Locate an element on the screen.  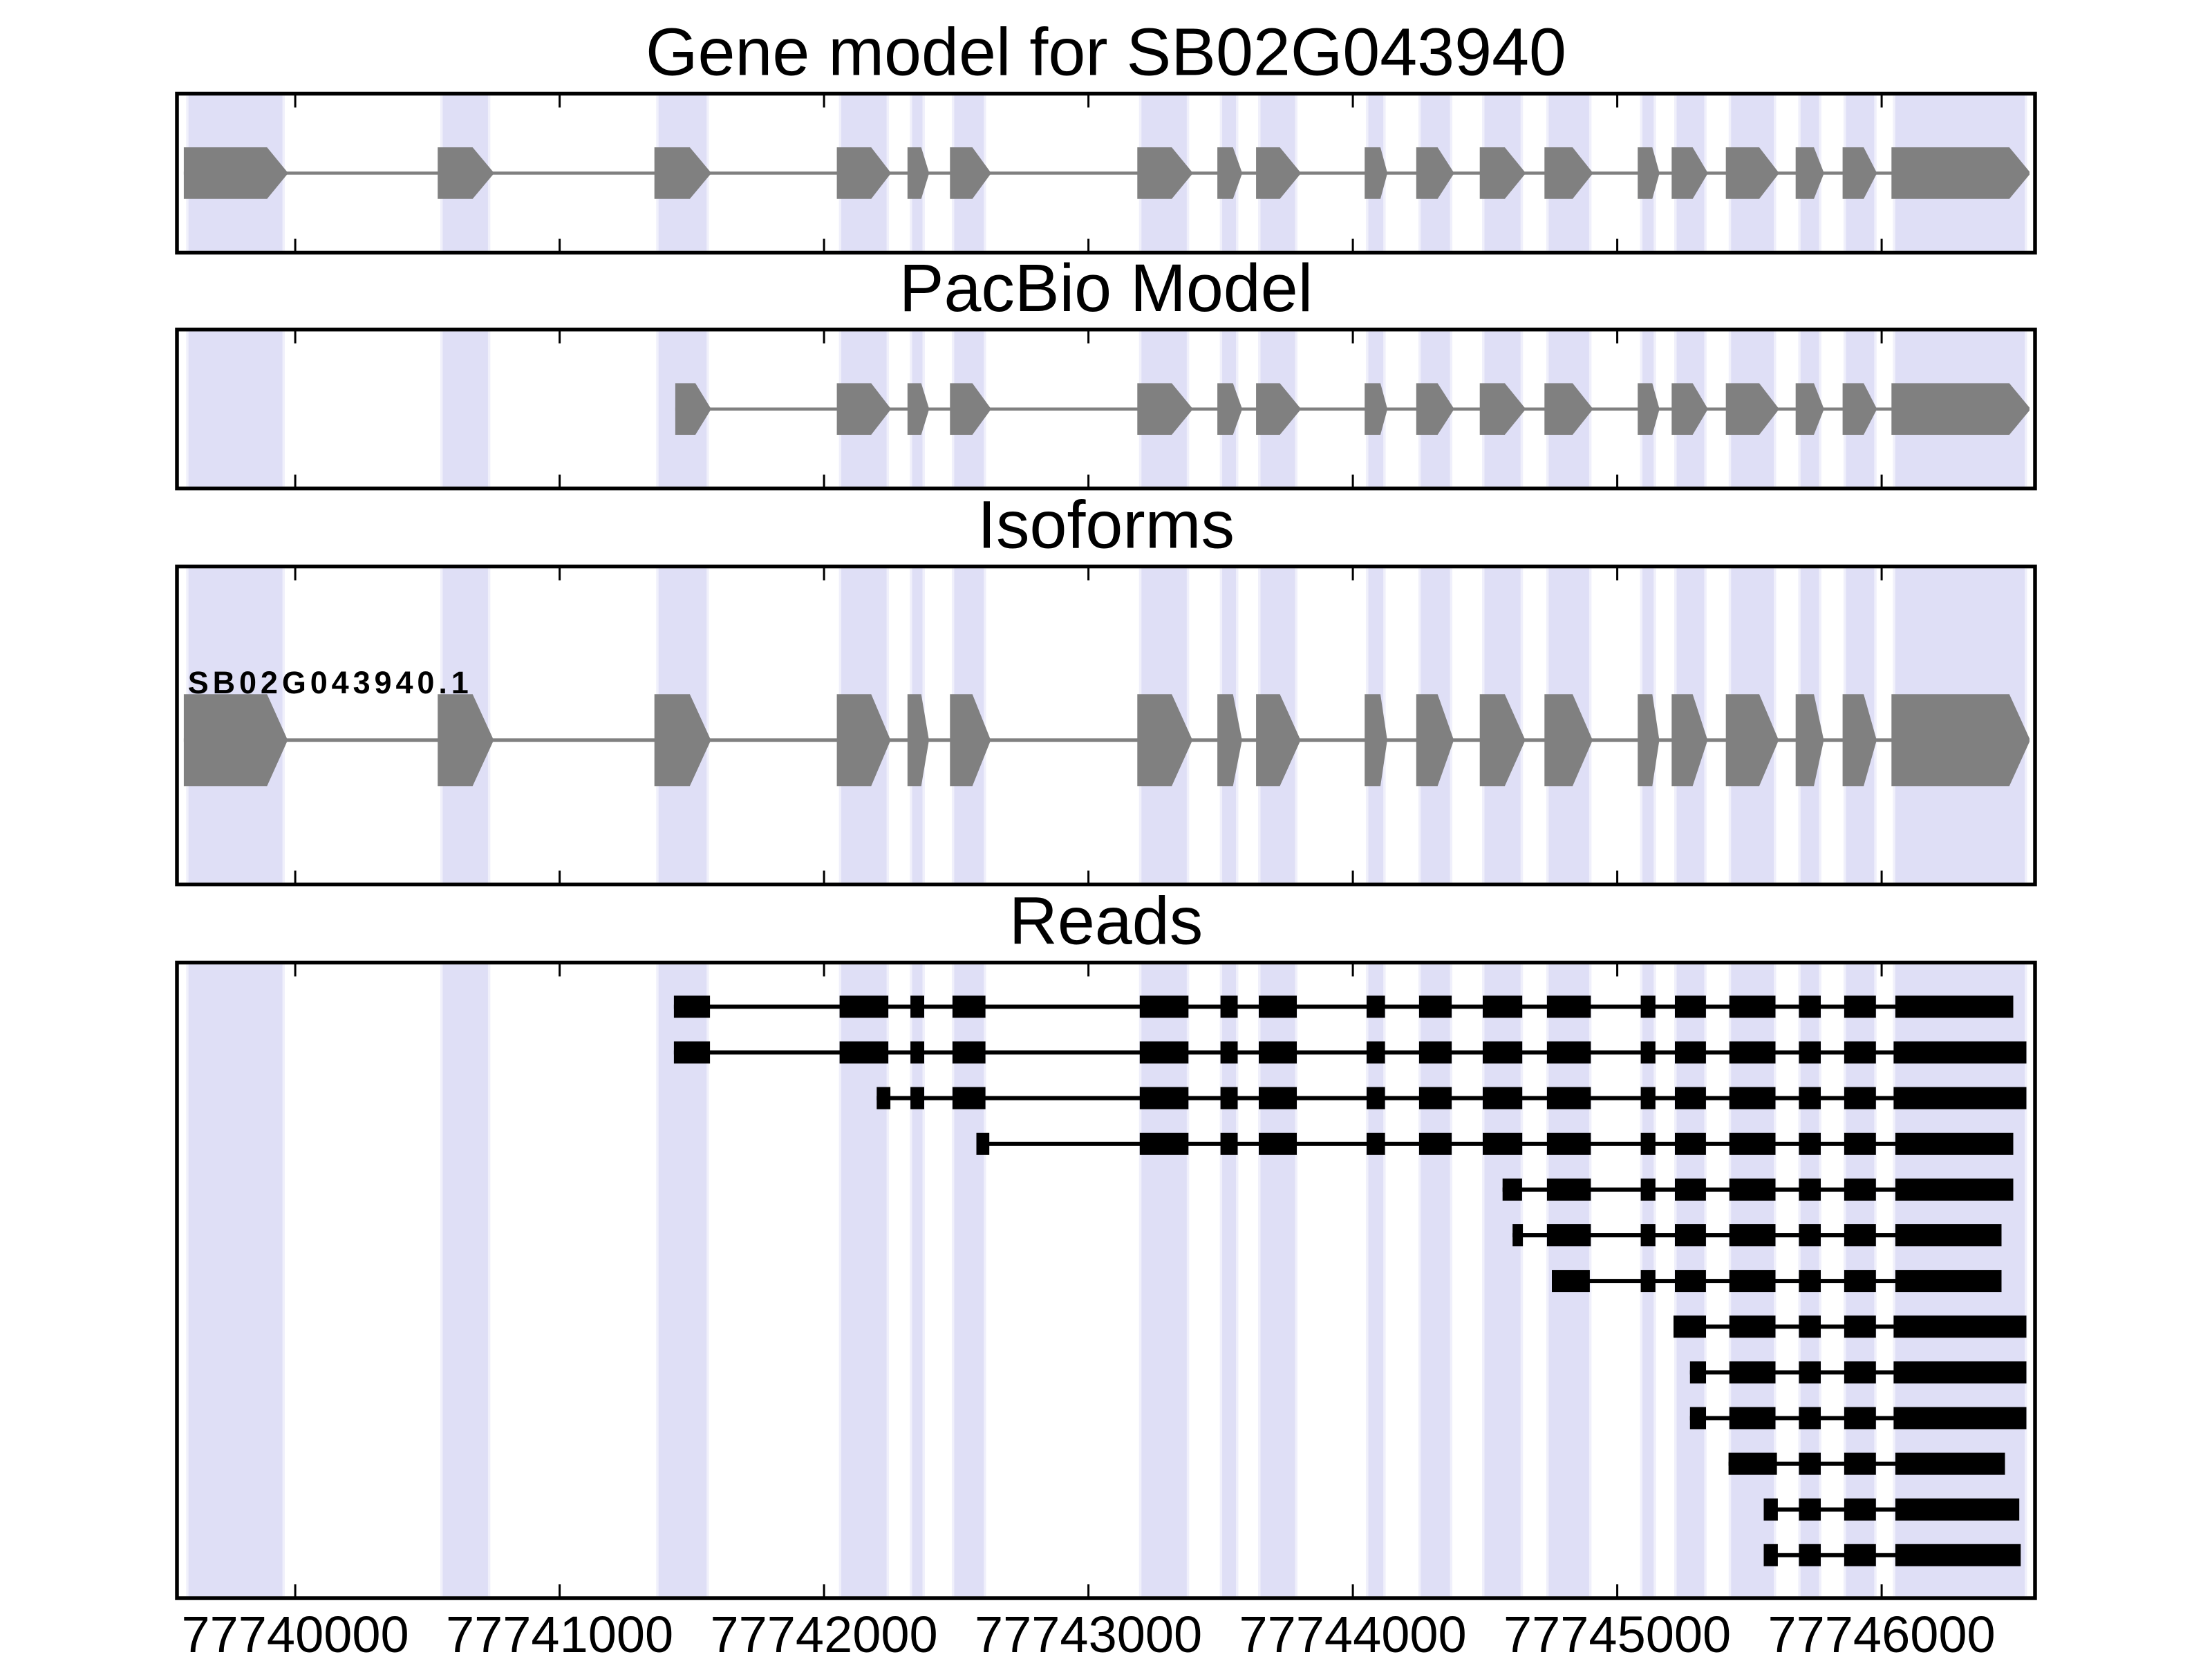
svg-text: 77744000 is located at coordinates (1352, 1633).